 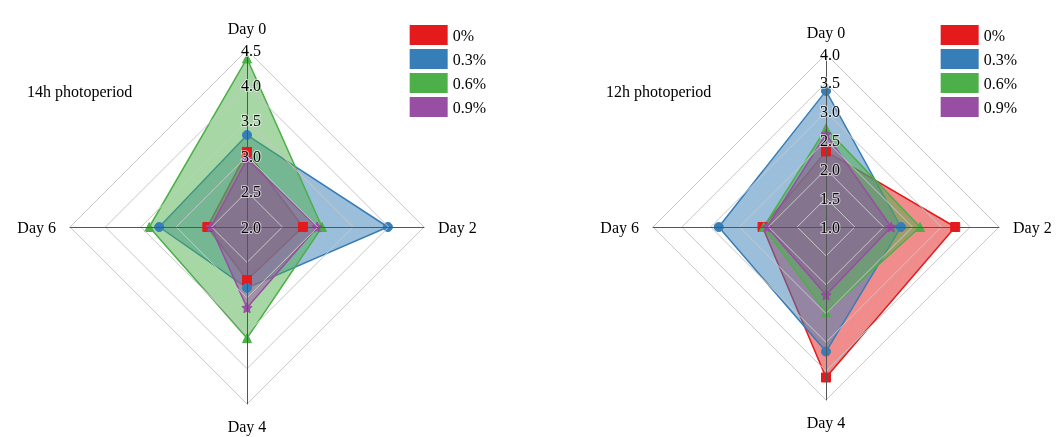 What do you see at coordinates (659, 91) in the screenshot?
I see `text: 12h photoperiod` at bounding box center [659, 91].